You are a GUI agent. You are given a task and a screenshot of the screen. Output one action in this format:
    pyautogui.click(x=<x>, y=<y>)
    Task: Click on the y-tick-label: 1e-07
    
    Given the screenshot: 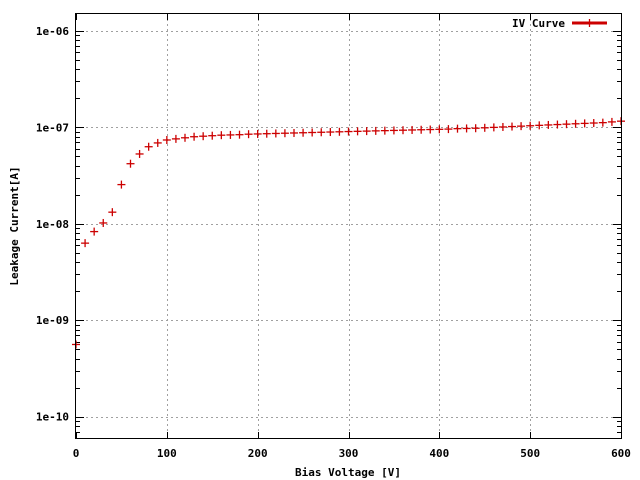 What is the action you would take?
    pyautogui.click(x=52, y=127)
    